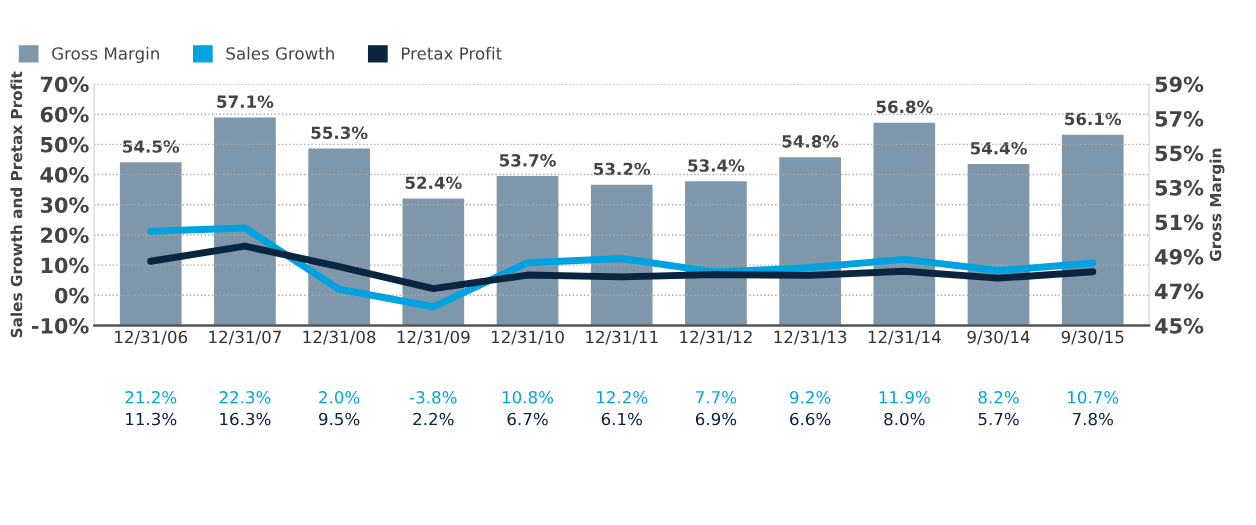 This screenshot has height=525, width=1256. Describe the element at coordinates (339, 133) in the screenshot. I see `data-label: 55.3%` at that location.